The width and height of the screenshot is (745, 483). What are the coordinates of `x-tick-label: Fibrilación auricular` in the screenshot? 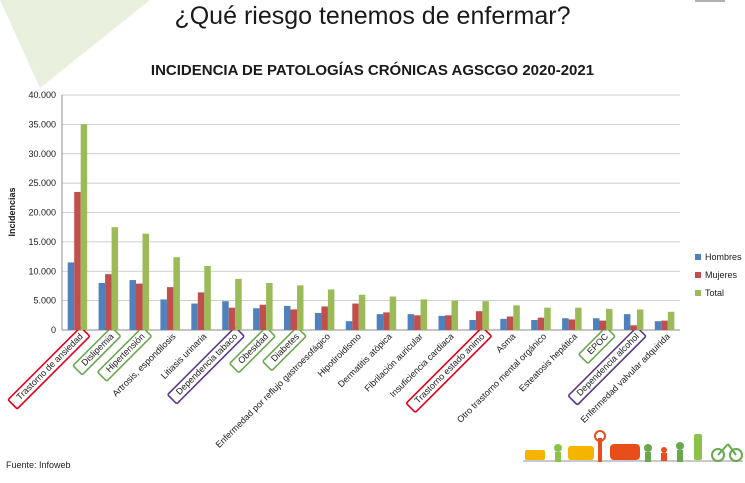 It's located at (394, 362).